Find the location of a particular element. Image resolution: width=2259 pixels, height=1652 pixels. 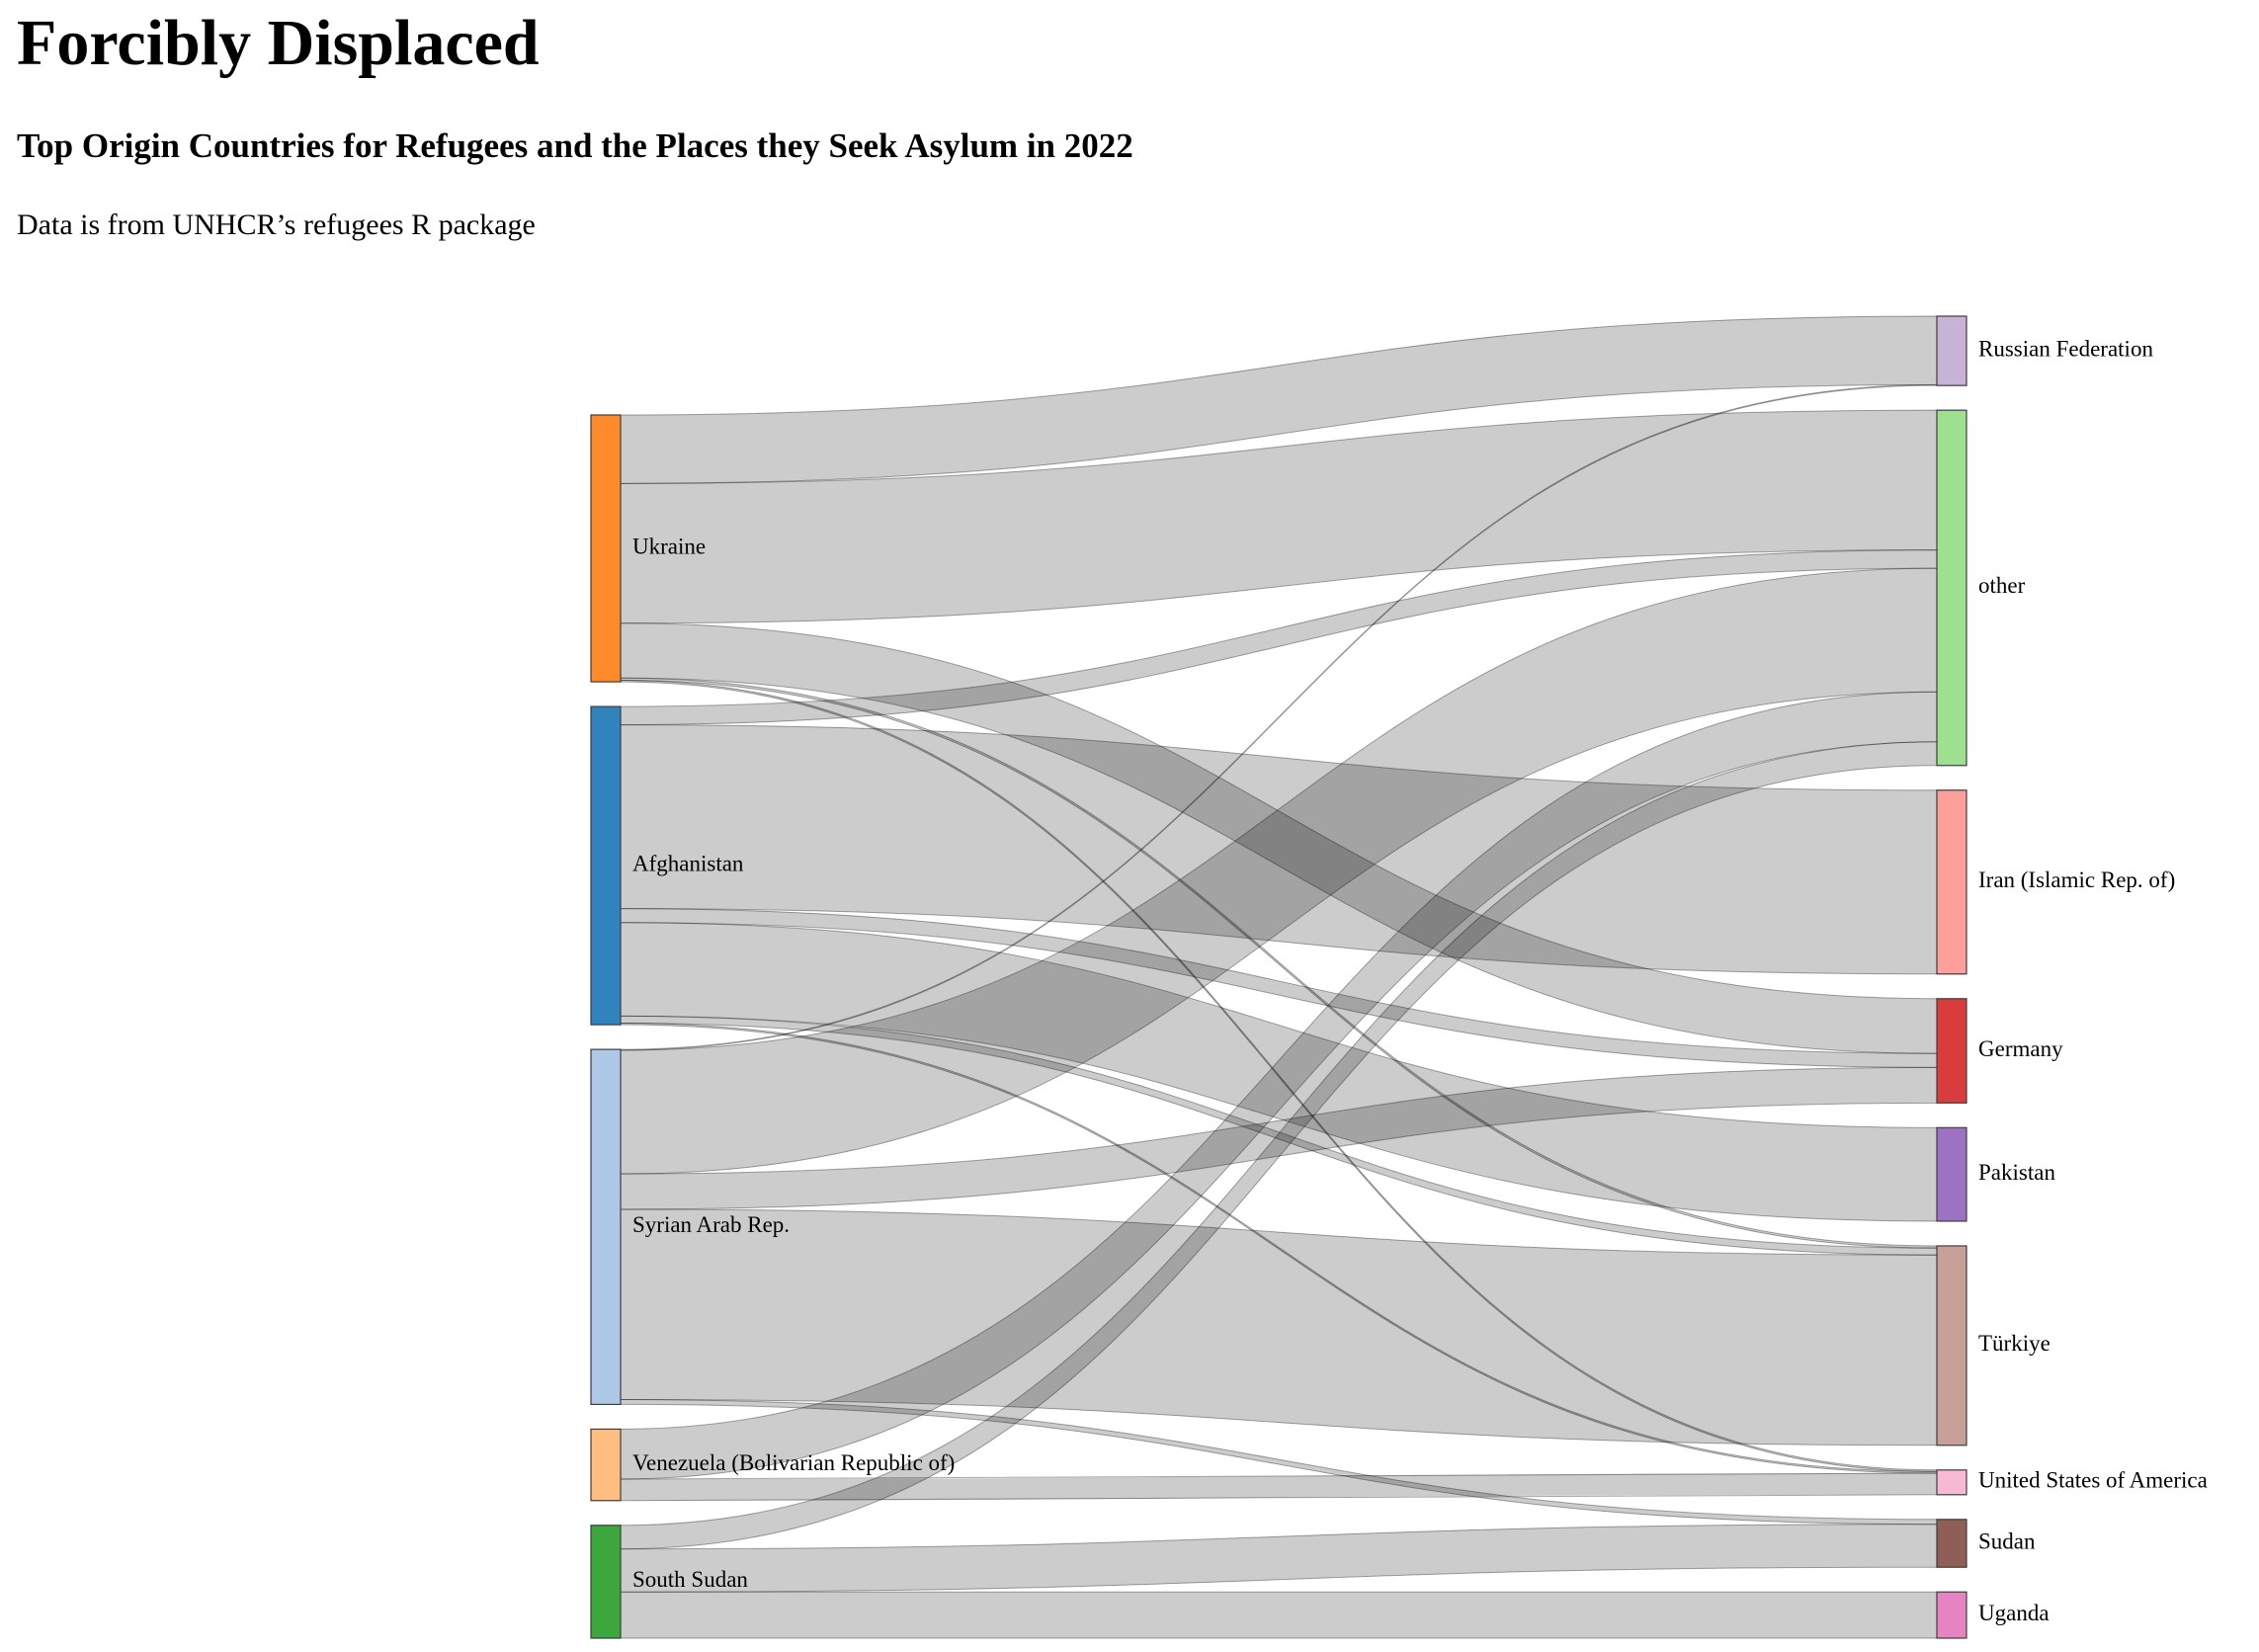

chart-title: Forcibly Displaced is located at coordinates (278, 43).